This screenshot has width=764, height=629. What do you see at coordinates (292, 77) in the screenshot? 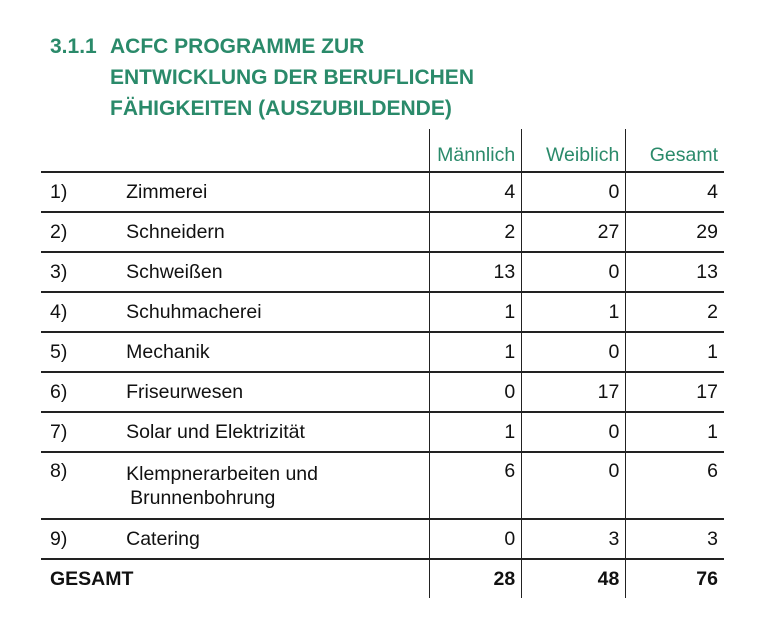
I see `heading-line-2: ENTWICKLUNG DER BERUFLICHEN` at bounding box center [292, 77].